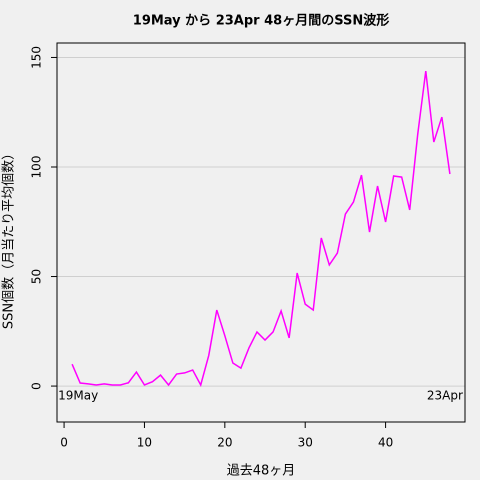 Image resolution: width=480 pixels, height=480 pixels. Describe the element at coordinates (144, 443) in the screenshot. I see `x-tick-label: 10` at that location.